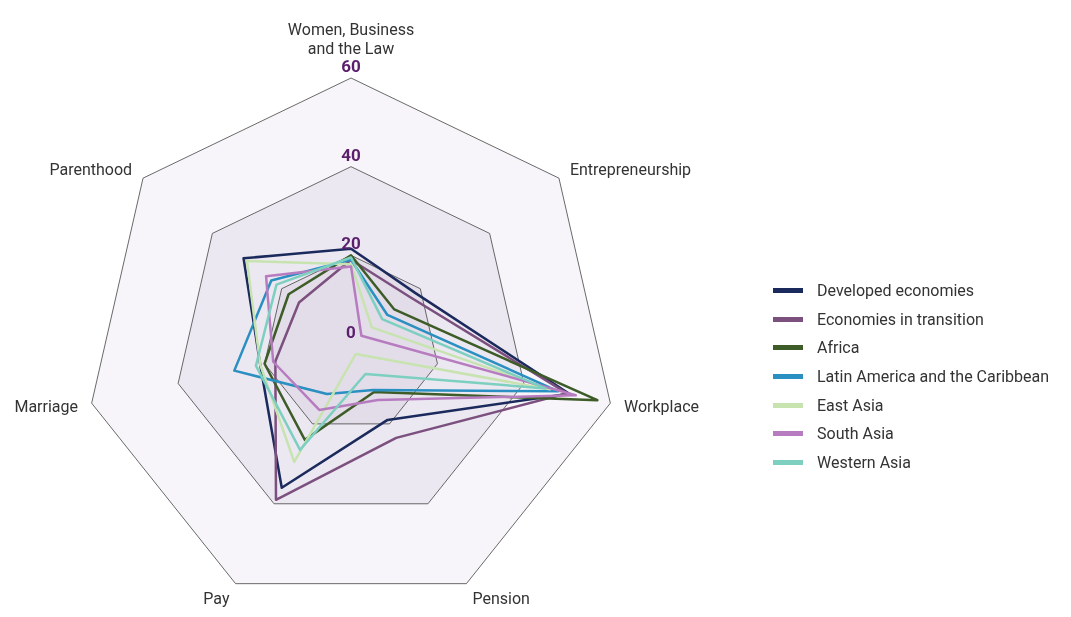 The height and width of the screenshot is (617, 1071). I want to click on y-tick-label: 0, so click(351, 332).